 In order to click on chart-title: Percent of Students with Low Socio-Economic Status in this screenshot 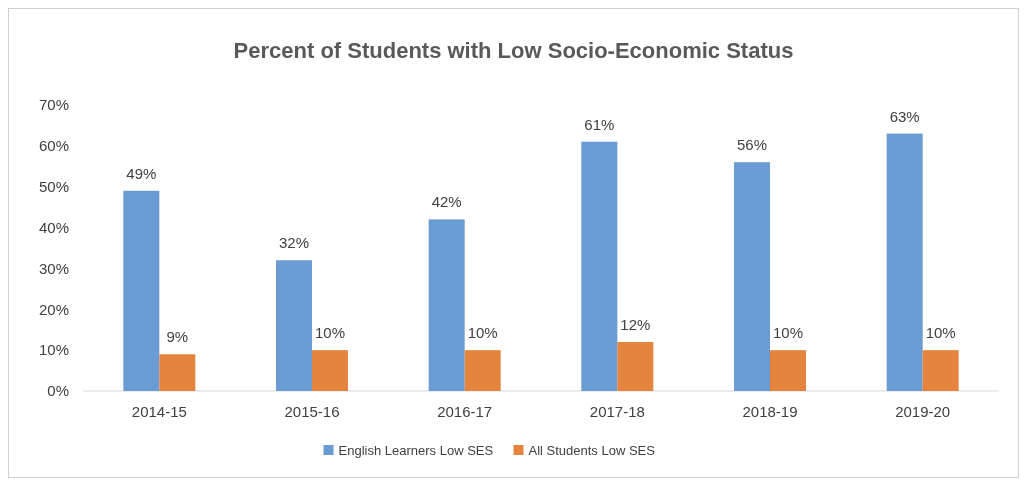, I will do `click(513, 50)`.